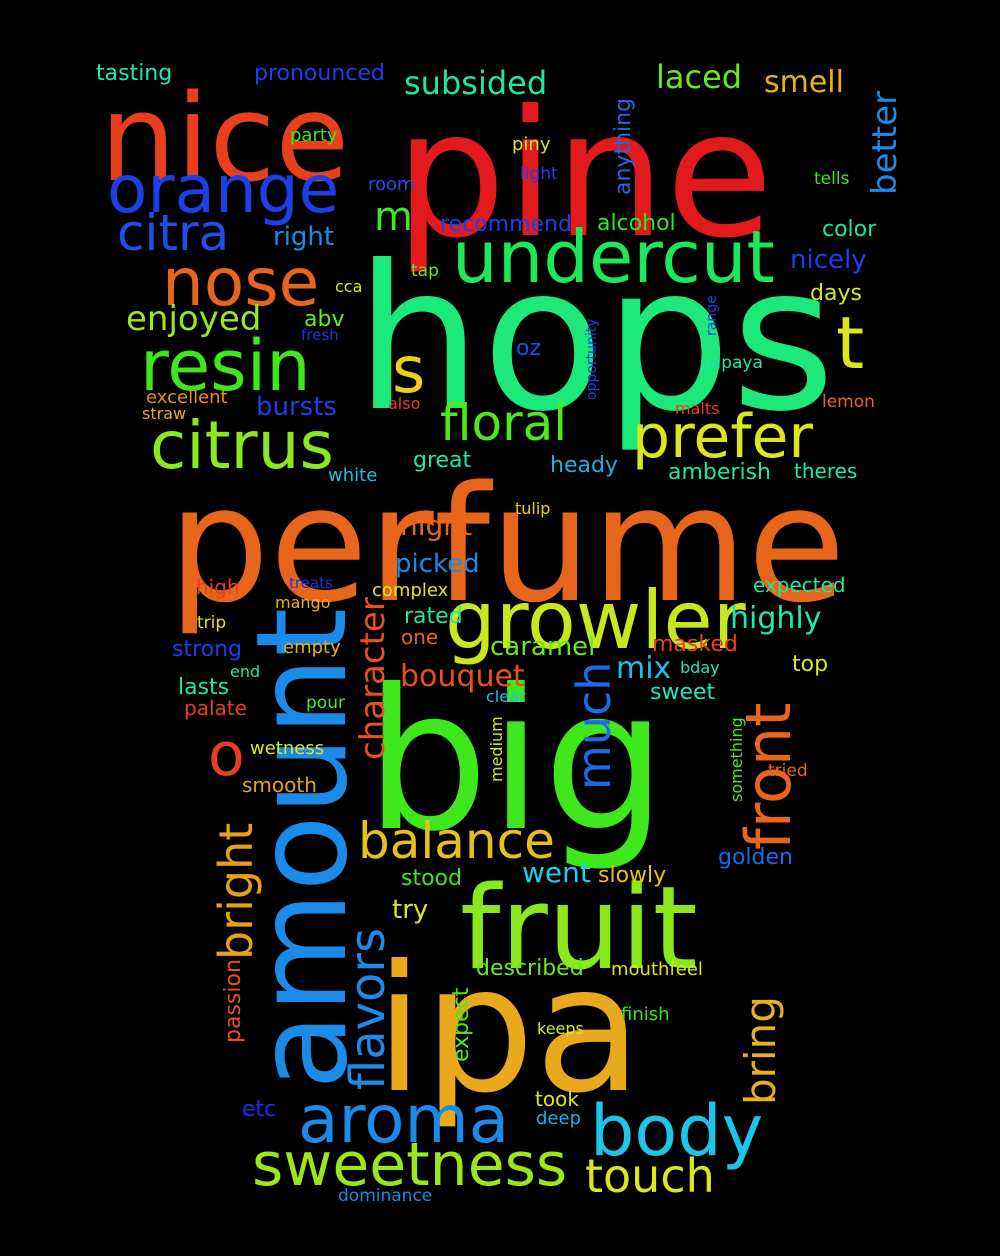  Describe the element at coordinates (173, 233) in the screenshot. I see `word-citra: citra` at that location.